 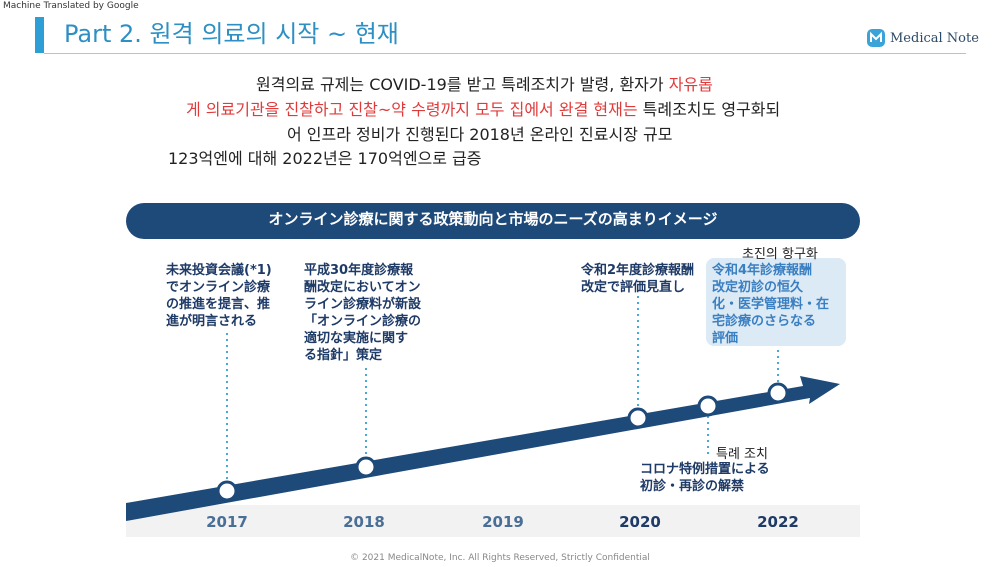 What do you see at coordinates (780, 254) in the screenshot?
I see `annotation-first-visit: 초진의 항구화` at bounding box center [780, 254].